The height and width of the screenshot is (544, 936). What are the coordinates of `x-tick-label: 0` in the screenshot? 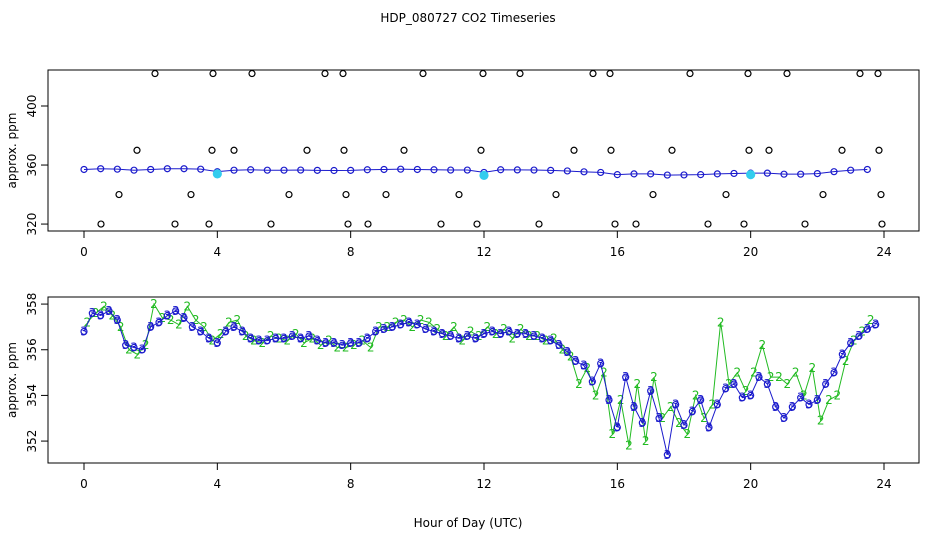 It's located at (84, 484).